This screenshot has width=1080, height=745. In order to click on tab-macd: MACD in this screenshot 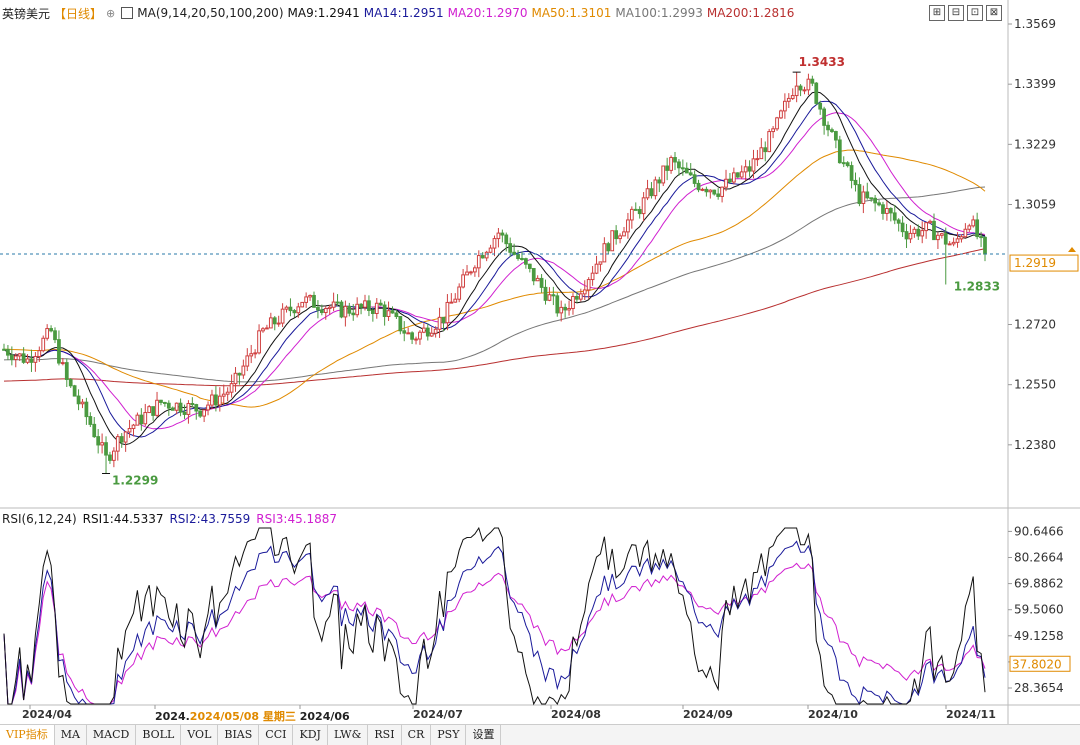, I will do `click(112, 735)`.